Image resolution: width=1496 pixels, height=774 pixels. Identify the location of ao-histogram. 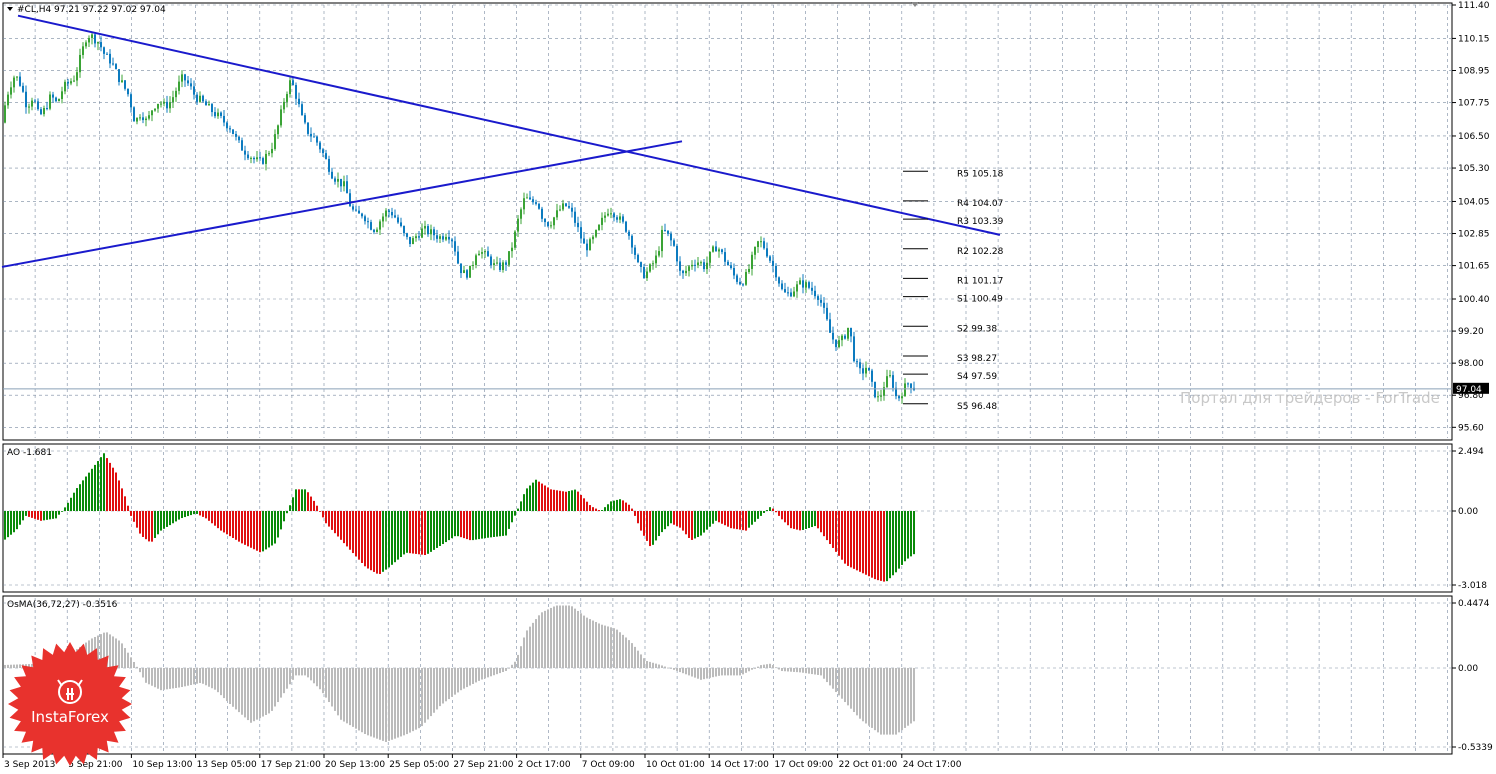
(459, 517).